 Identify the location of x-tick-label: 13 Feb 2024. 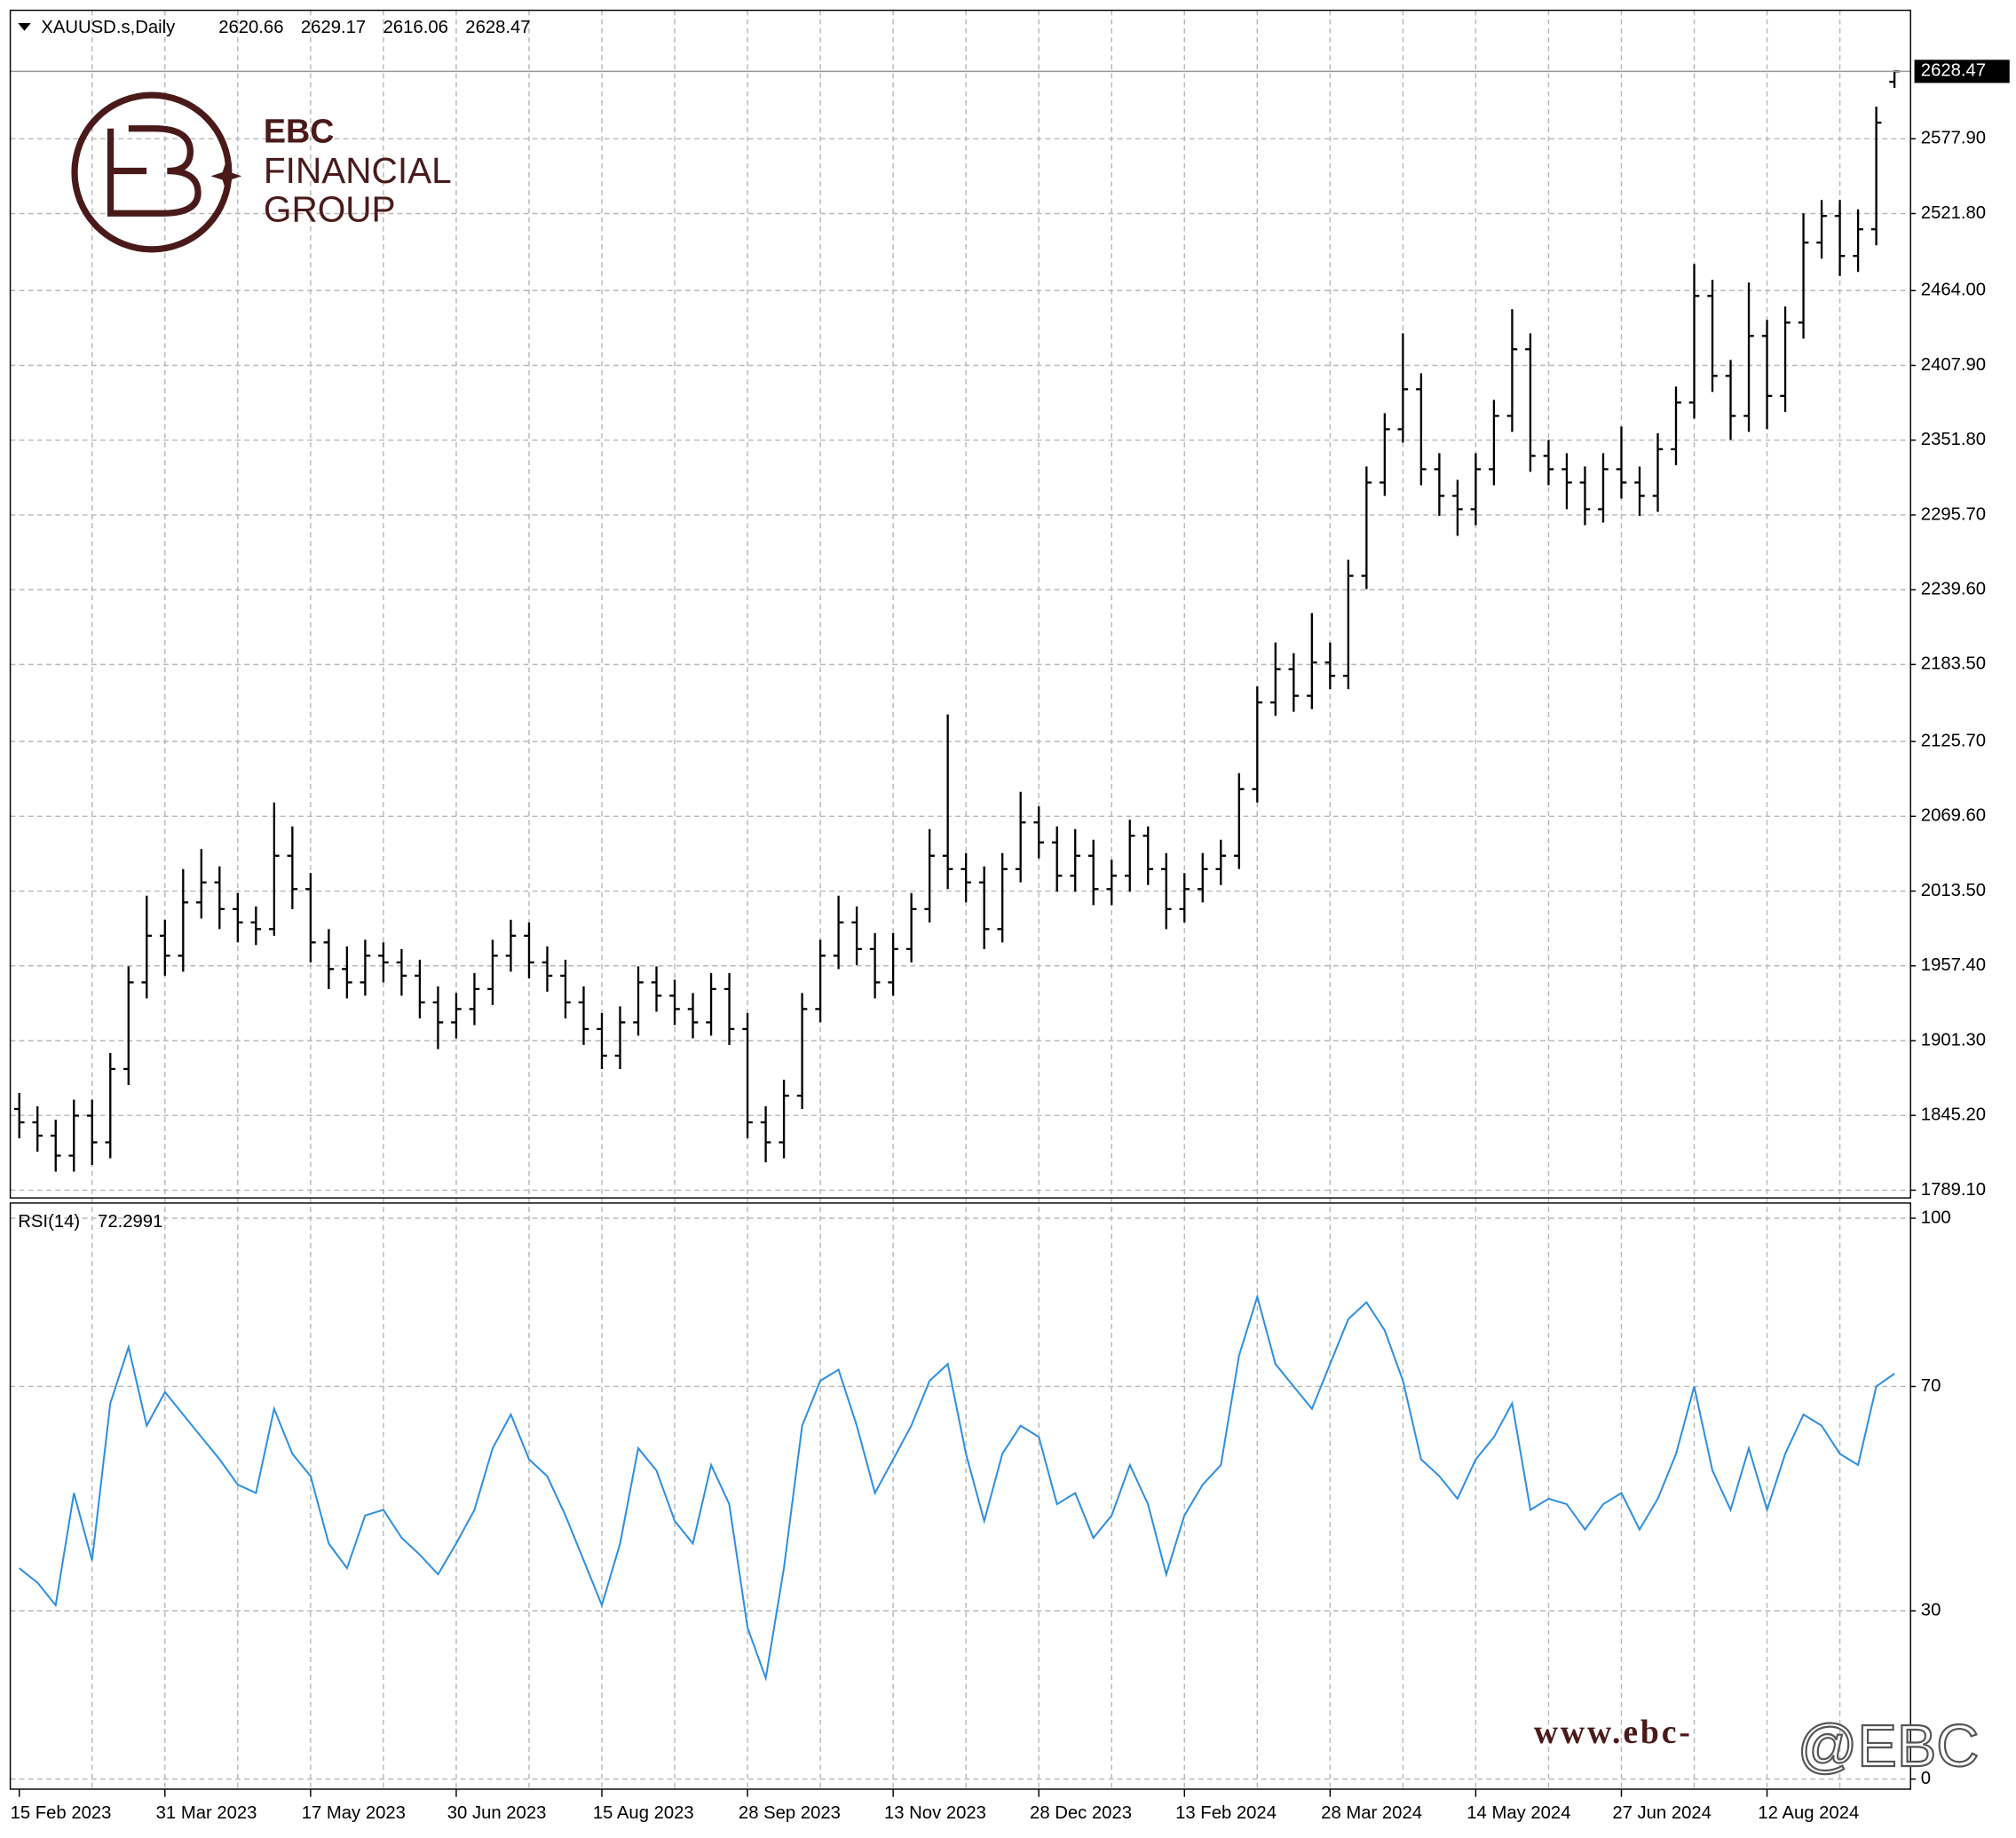
(1226, 1813).